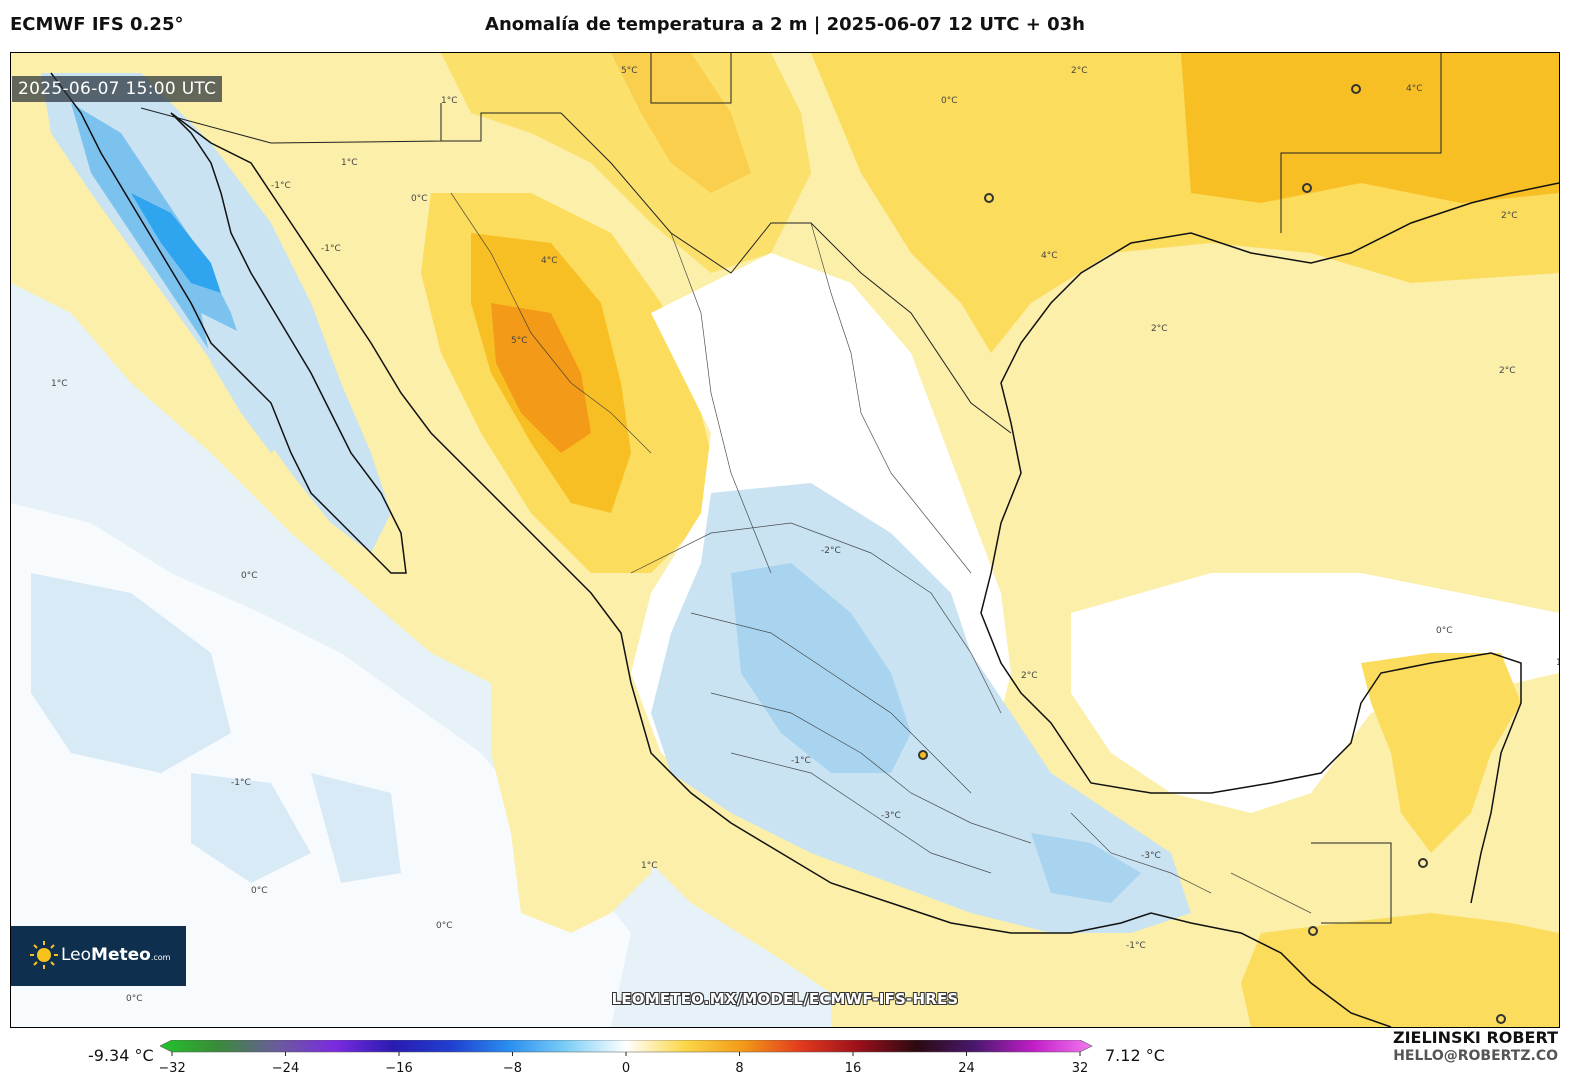 The width and height of the screenshot is (1570, 1077). I want to click on top-center-warm, so click(626, 163).